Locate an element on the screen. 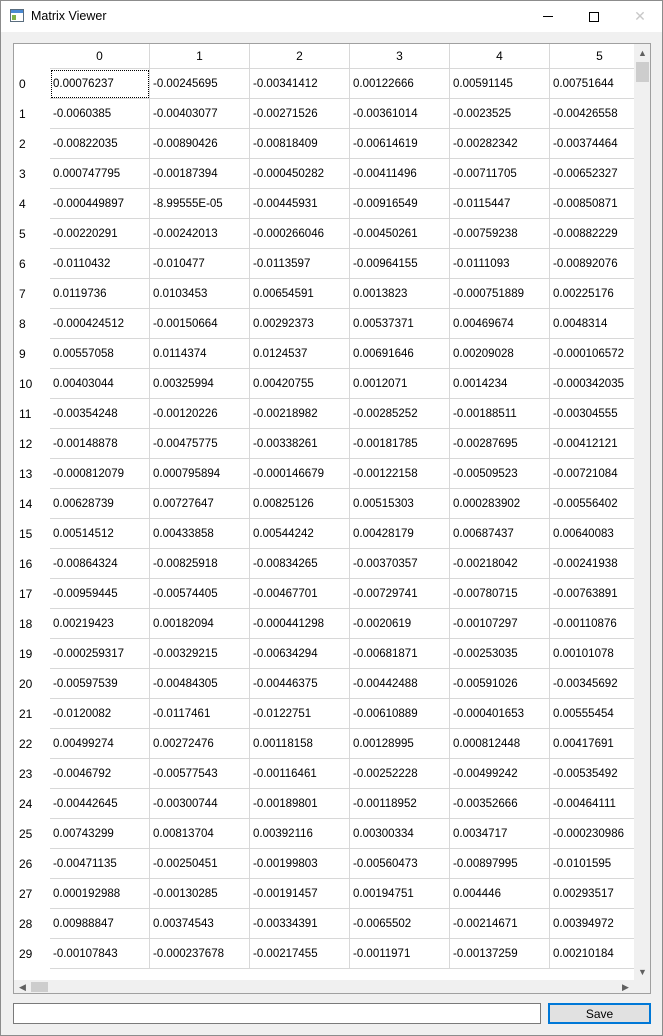 The height and width of the screenshot is (1036, 663). table-cell: -0.00450261 is located at coordinates (400, 234).